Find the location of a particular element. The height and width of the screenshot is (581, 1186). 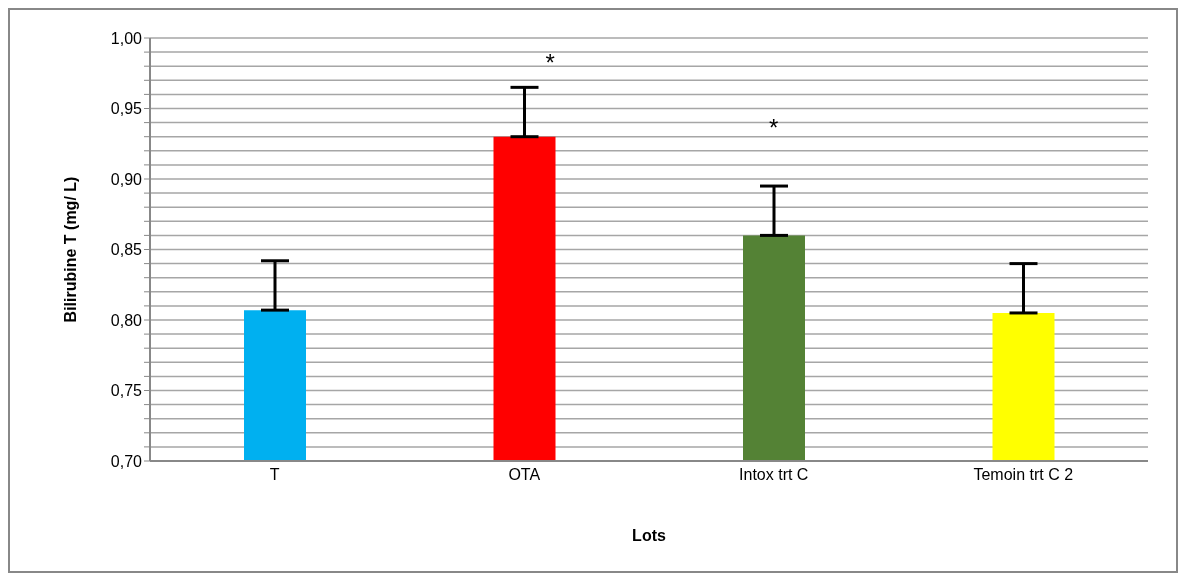

y-tick-label: 0,90 is located at coordinates (126, 179).